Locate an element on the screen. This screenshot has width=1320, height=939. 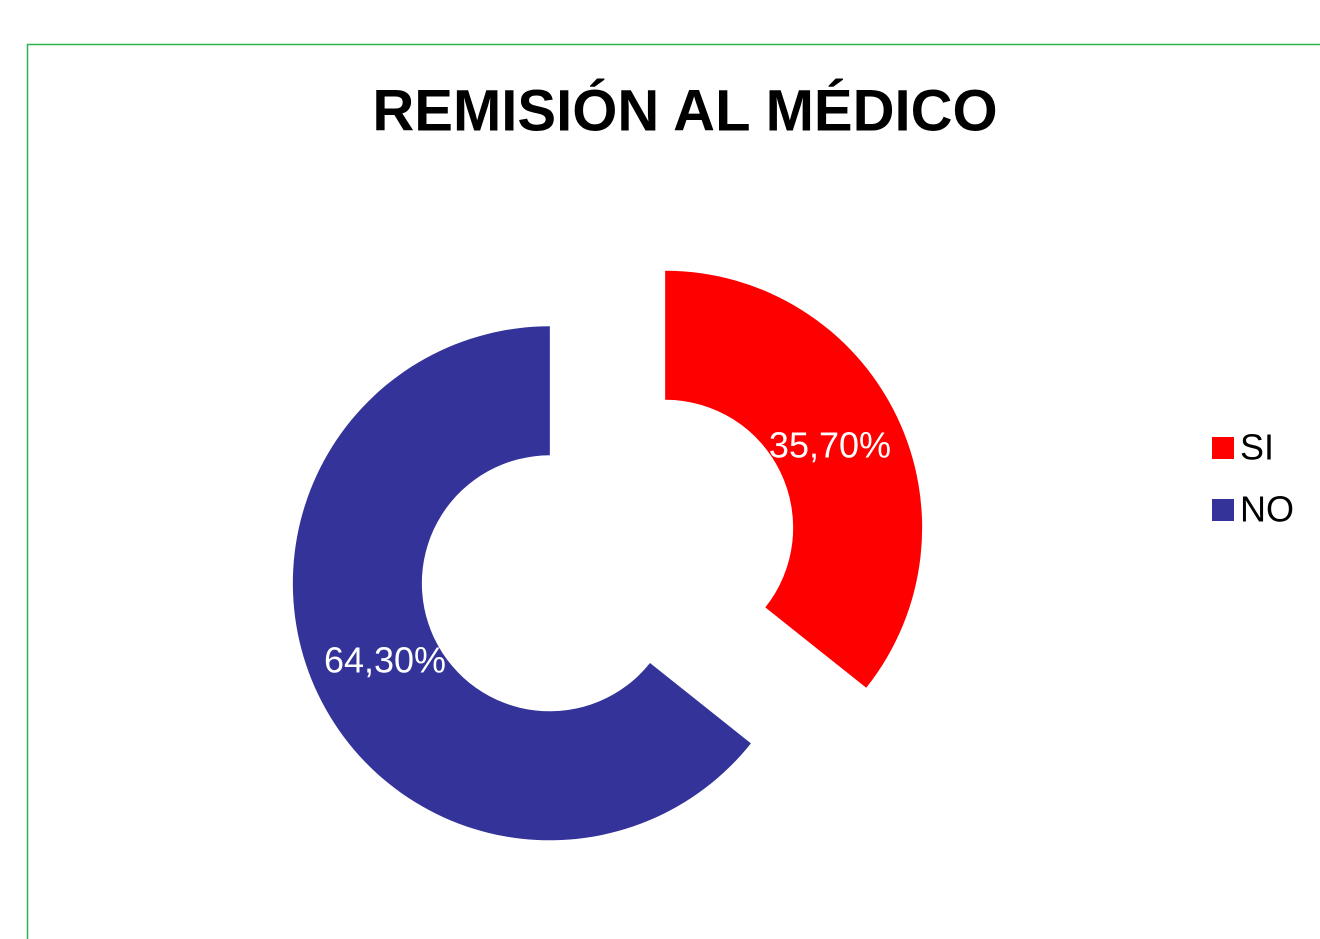
legend-label: NO is located at coordinates (1267, 509).